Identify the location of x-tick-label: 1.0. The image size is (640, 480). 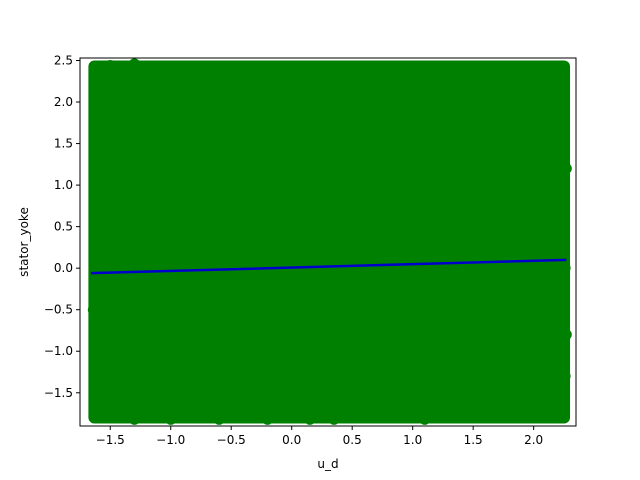
(412, 440).